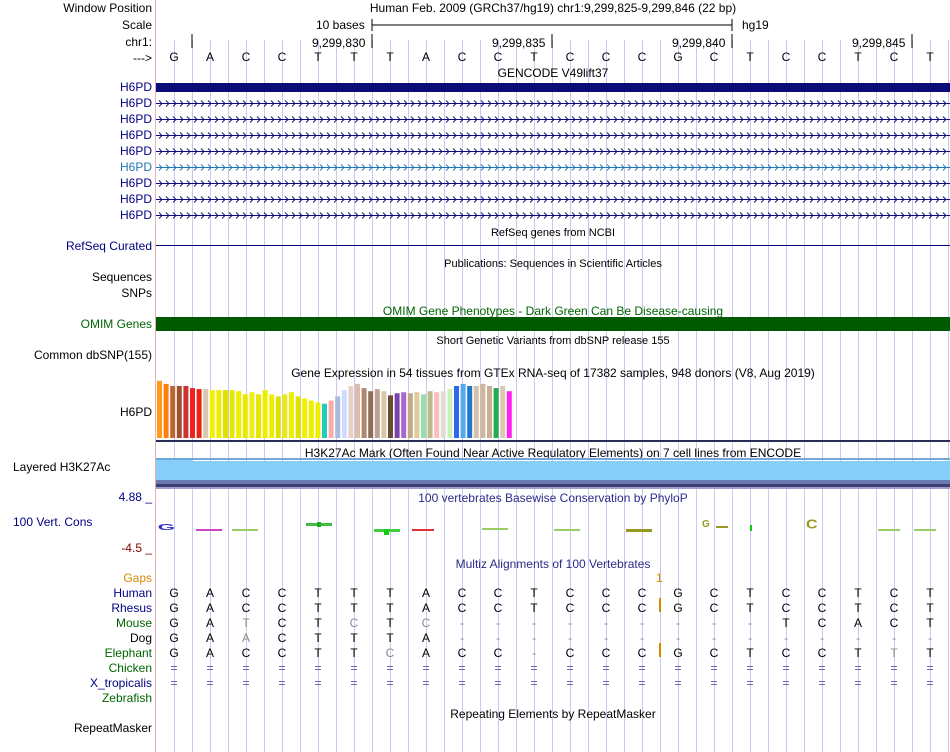 Image resolution: width=950 pixels, height=752 pixels. What do you see at coordinates (553, 527) in the screenshot?
I see `phylop-conservation-logo: G G C` at bounding box center [553, 527].